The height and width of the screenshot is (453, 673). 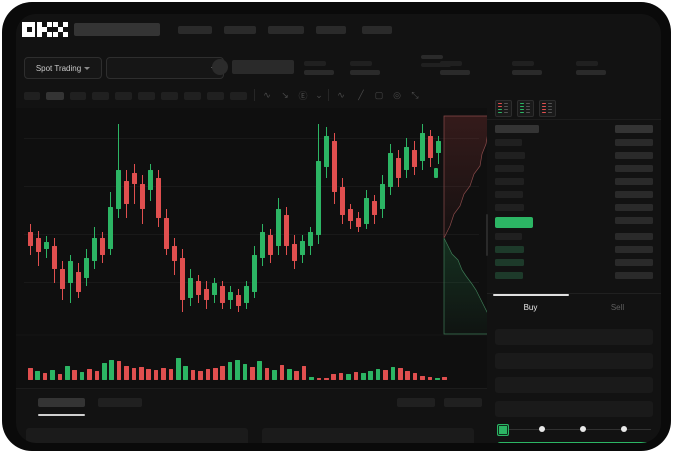 I want to click on tab-sell: Sell, so click(x=617, y=307).